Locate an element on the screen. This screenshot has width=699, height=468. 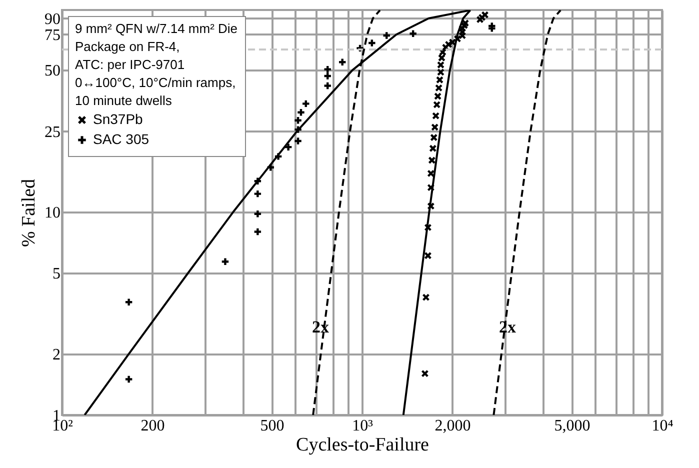
y-tick-label: 10 is located at coordinates (52, 213).